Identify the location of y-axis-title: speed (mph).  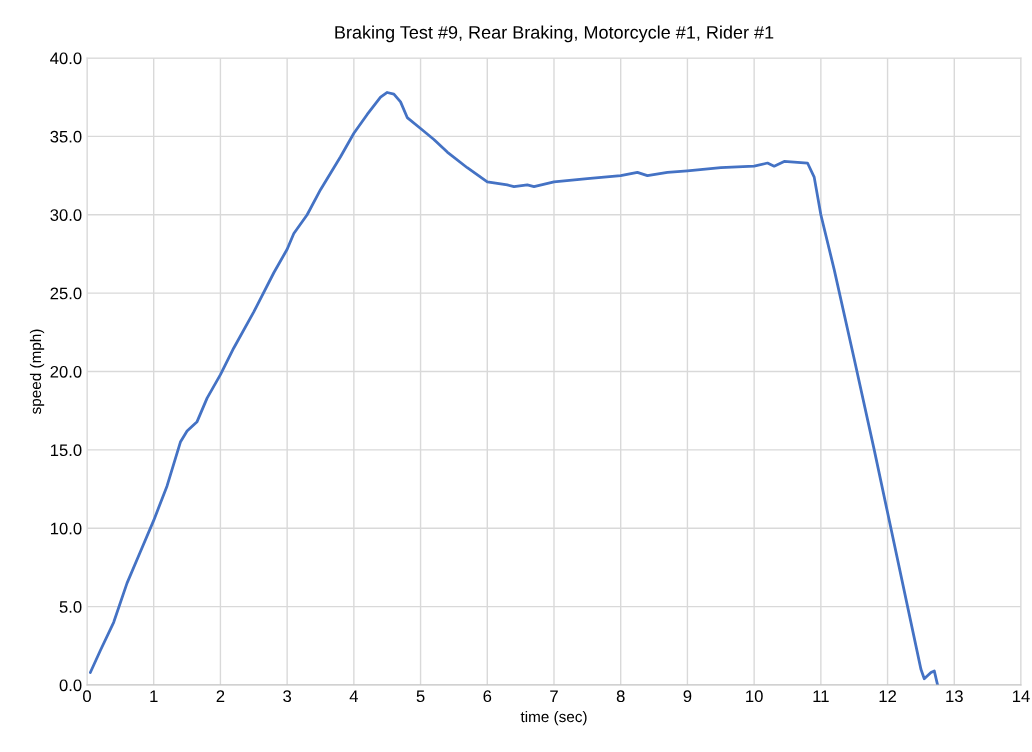
(37, 371).